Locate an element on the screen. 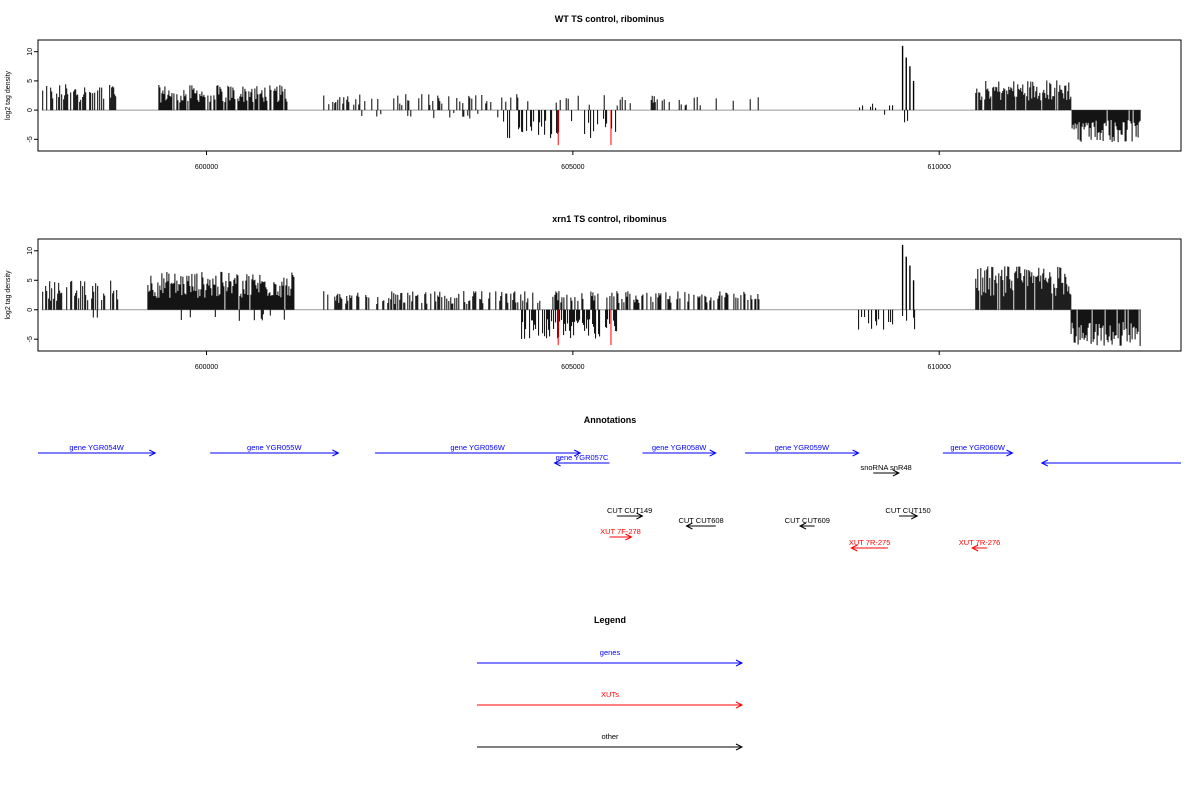  chart-title: WT TS control, ribominus is located at coordinates (610, 19).